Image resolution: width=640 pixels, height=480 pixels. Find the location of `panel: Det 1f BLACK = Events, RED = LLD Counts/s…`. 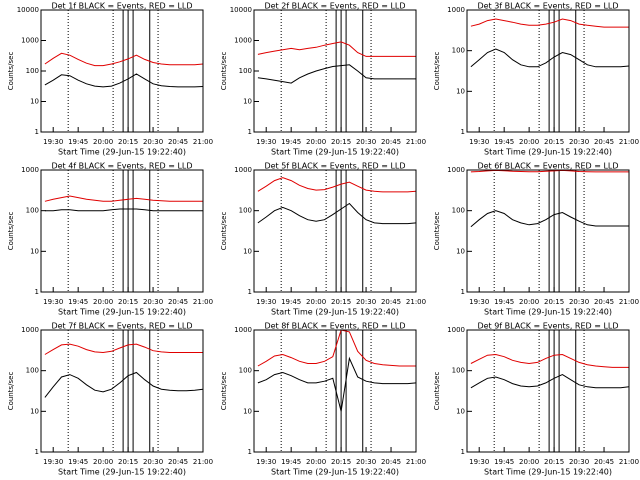

panel: Det 1f BLACK = Events, RED = LLD Counts/s… is located at coordinates (110, 79).